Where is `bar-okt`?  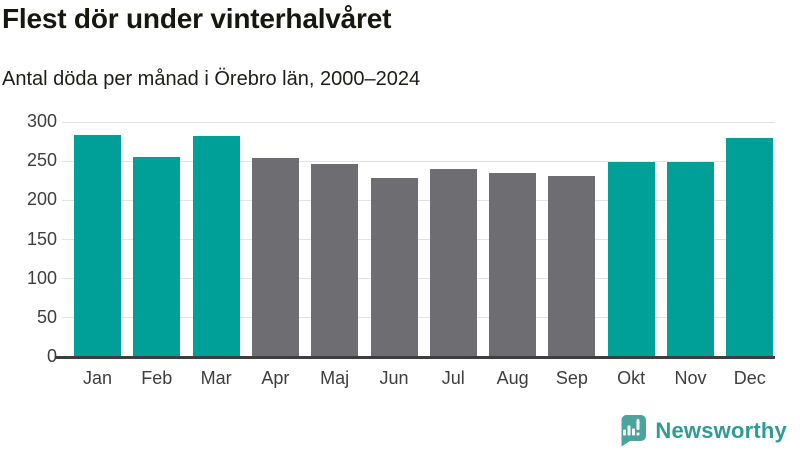
bar-okt is located at coordinates (631, 259).